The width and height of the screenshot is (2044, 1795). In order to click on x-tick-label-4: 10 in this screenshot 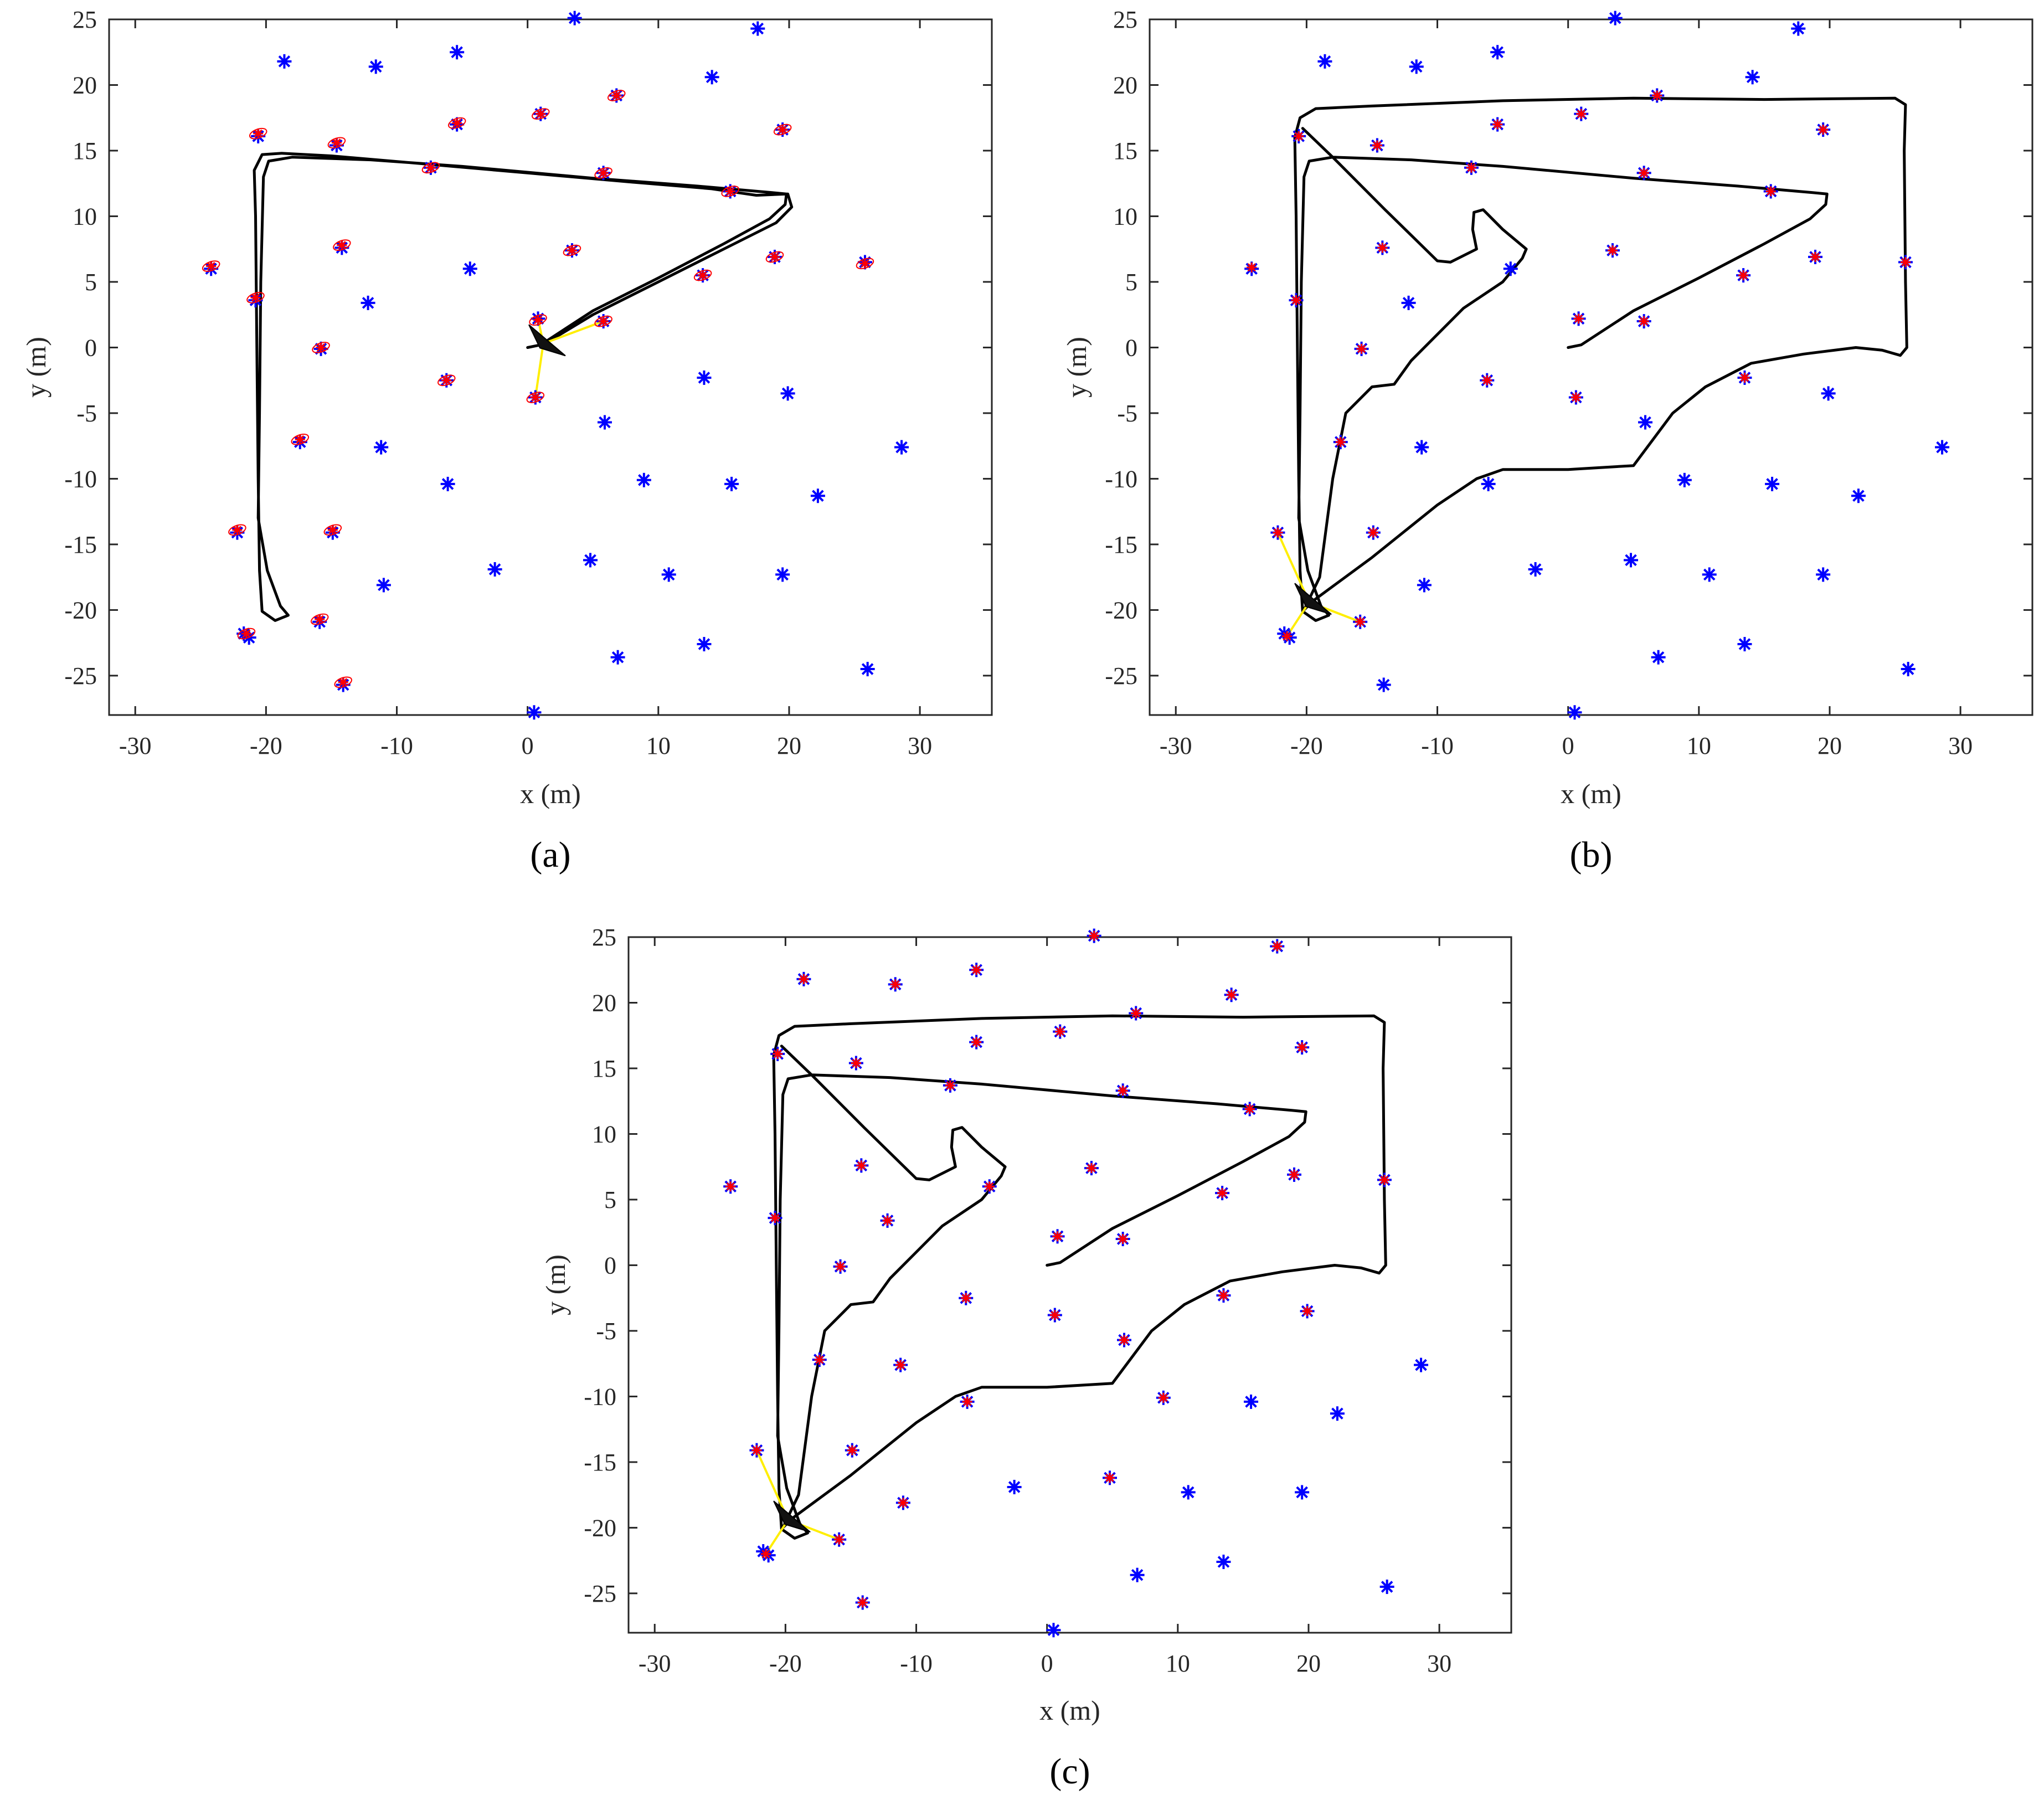, I will do `click(1178, 1663)`.